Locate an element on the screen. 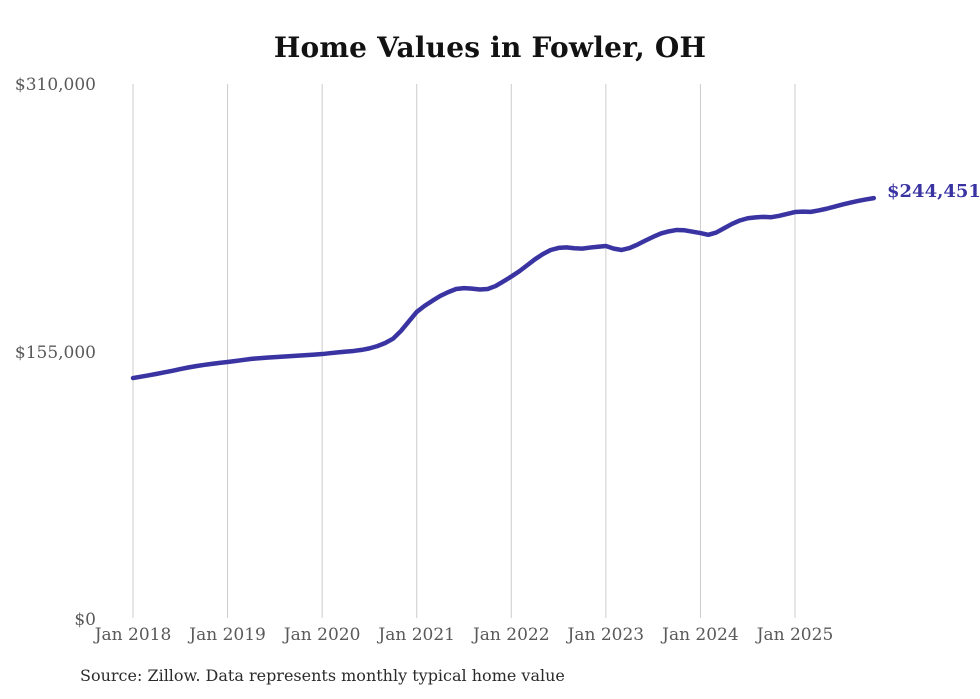 This screenshot has height=699, width=980. y-tick-label-0: $0 is located at coordinates (85, 620).